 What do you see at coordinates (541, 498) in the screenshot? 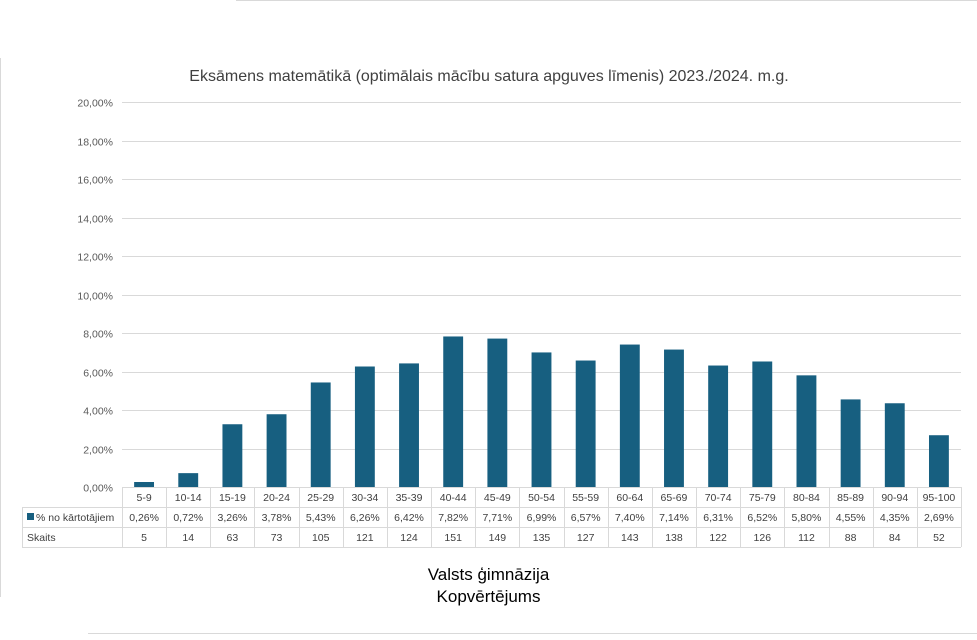
I see `x-tick-label: 50-54` at bounding box center [541, 498].